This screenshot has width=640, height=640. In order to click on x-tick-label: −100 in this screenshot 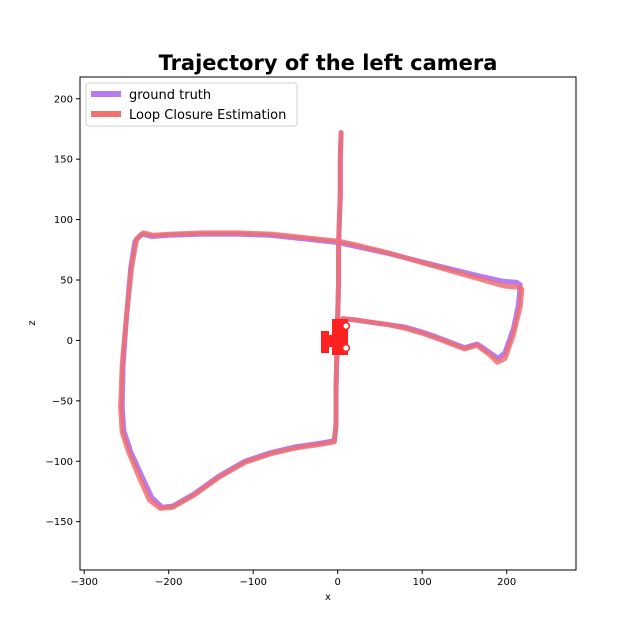, I will do `click(252, 582)`.